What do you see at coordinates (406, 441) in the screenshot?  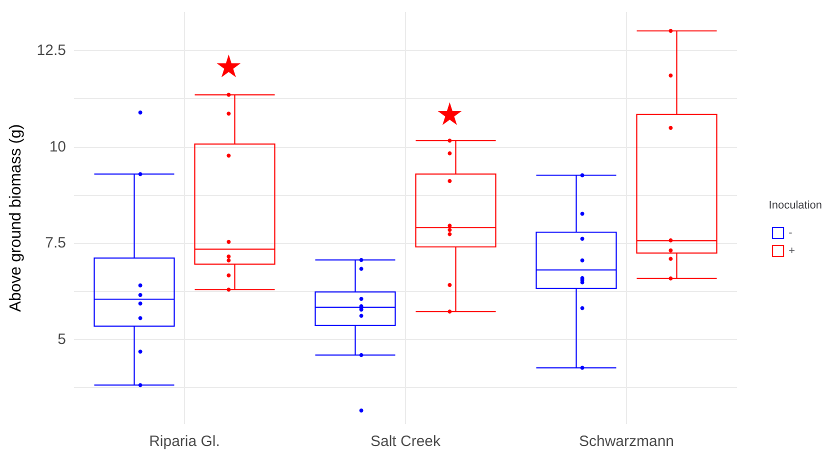 I see `x-tick-label: Salt Creek` at bounding box center [406, 441].